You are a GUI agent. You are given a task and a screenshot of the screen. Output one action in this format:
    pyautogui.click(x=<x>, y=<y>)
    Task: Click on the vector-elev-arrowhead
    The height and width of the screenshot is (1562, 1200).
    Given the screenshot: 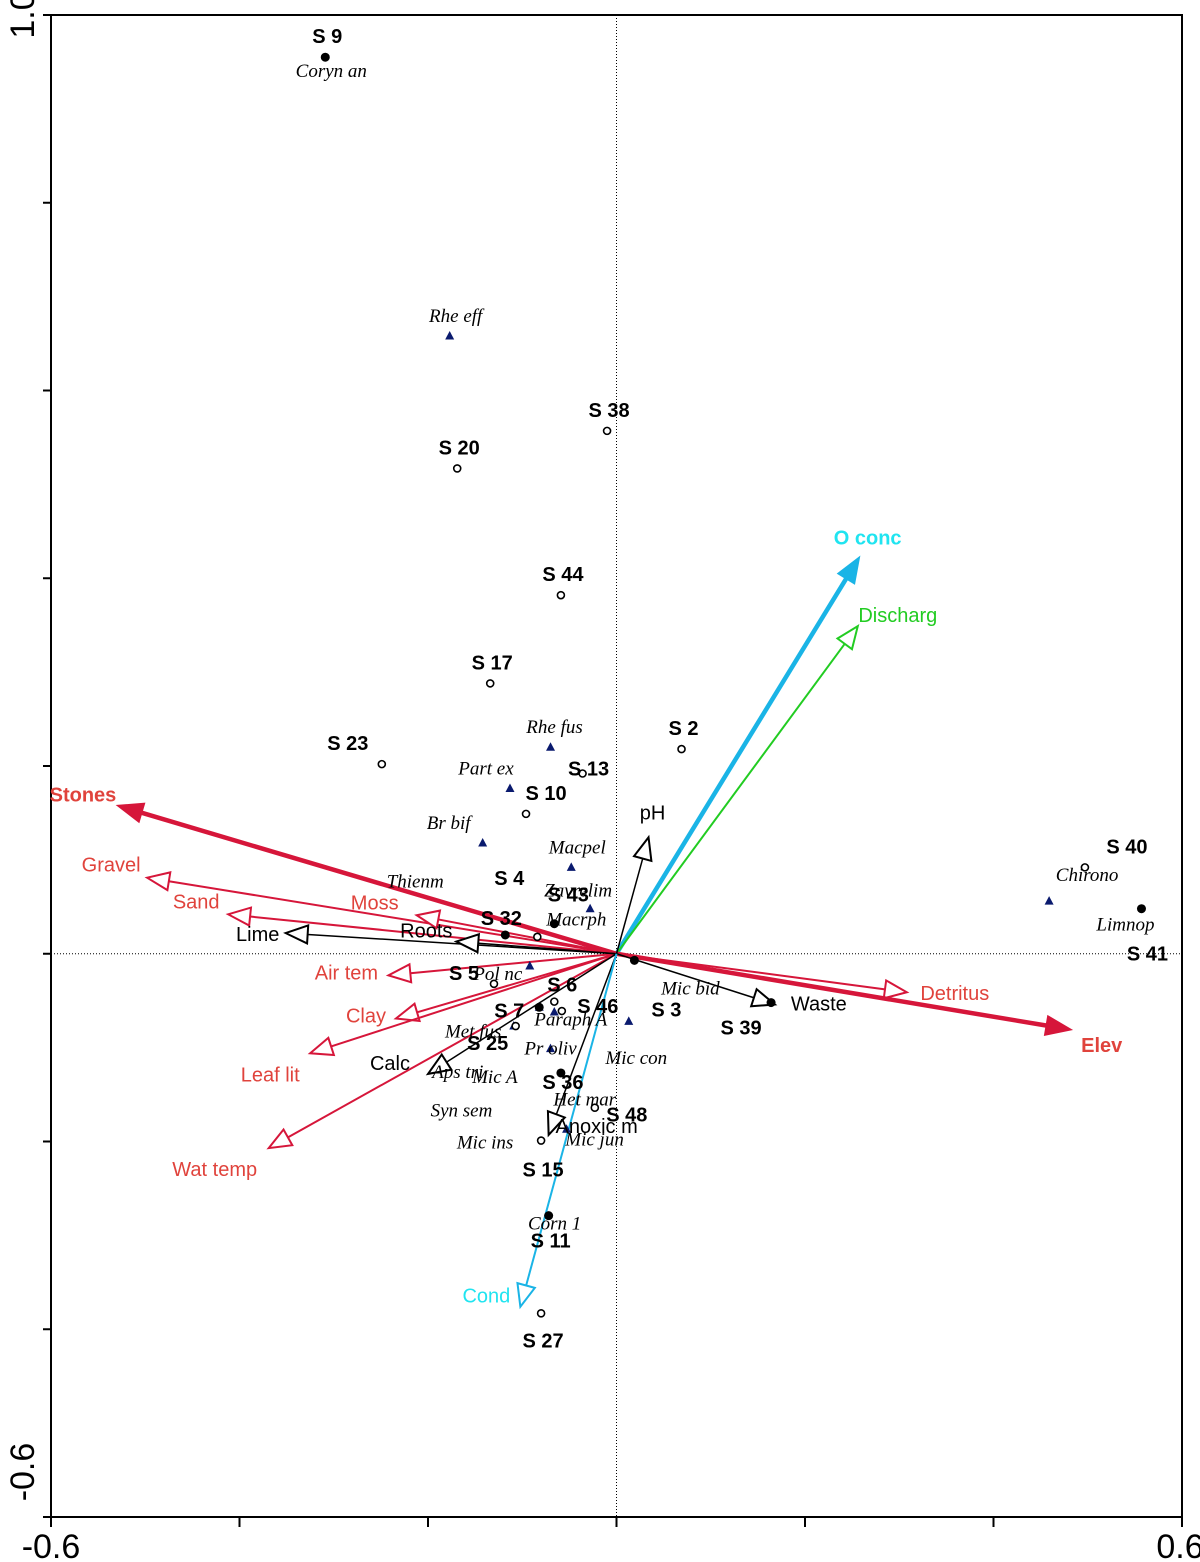 What is the action you would take?
    pyautogui.click(x=1058, y=1025)
    